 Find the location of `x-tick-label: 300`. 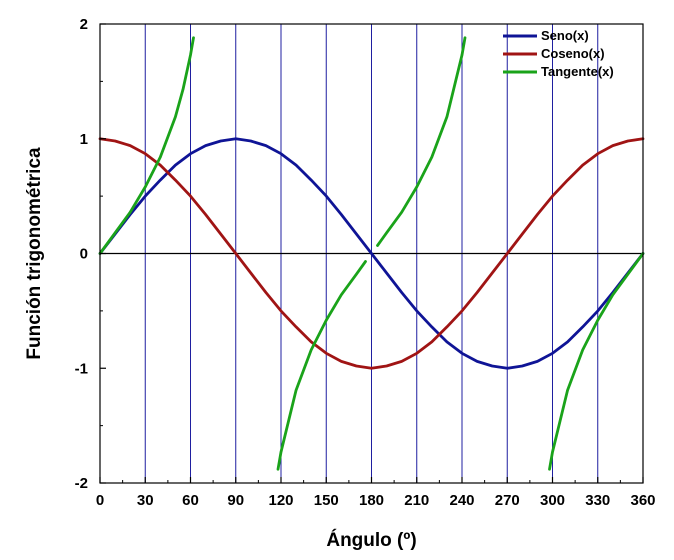

x-tick-label: 300 is located at coordinates (552, 500).